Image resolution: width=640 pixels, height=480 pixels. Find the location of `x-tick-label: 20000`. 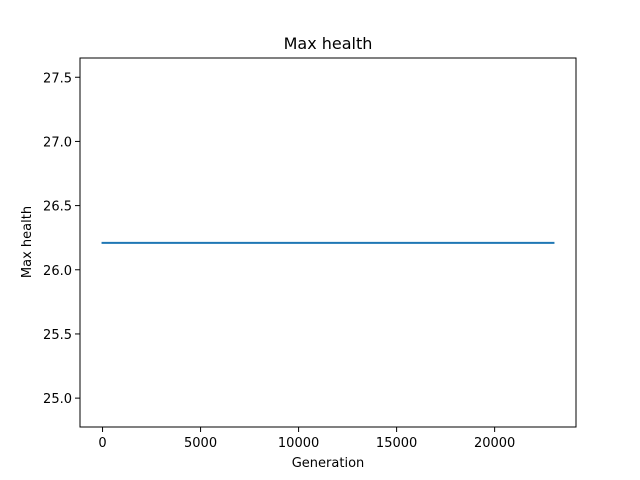

x-tick-label: 20000 is located at coordinates (494, 443).